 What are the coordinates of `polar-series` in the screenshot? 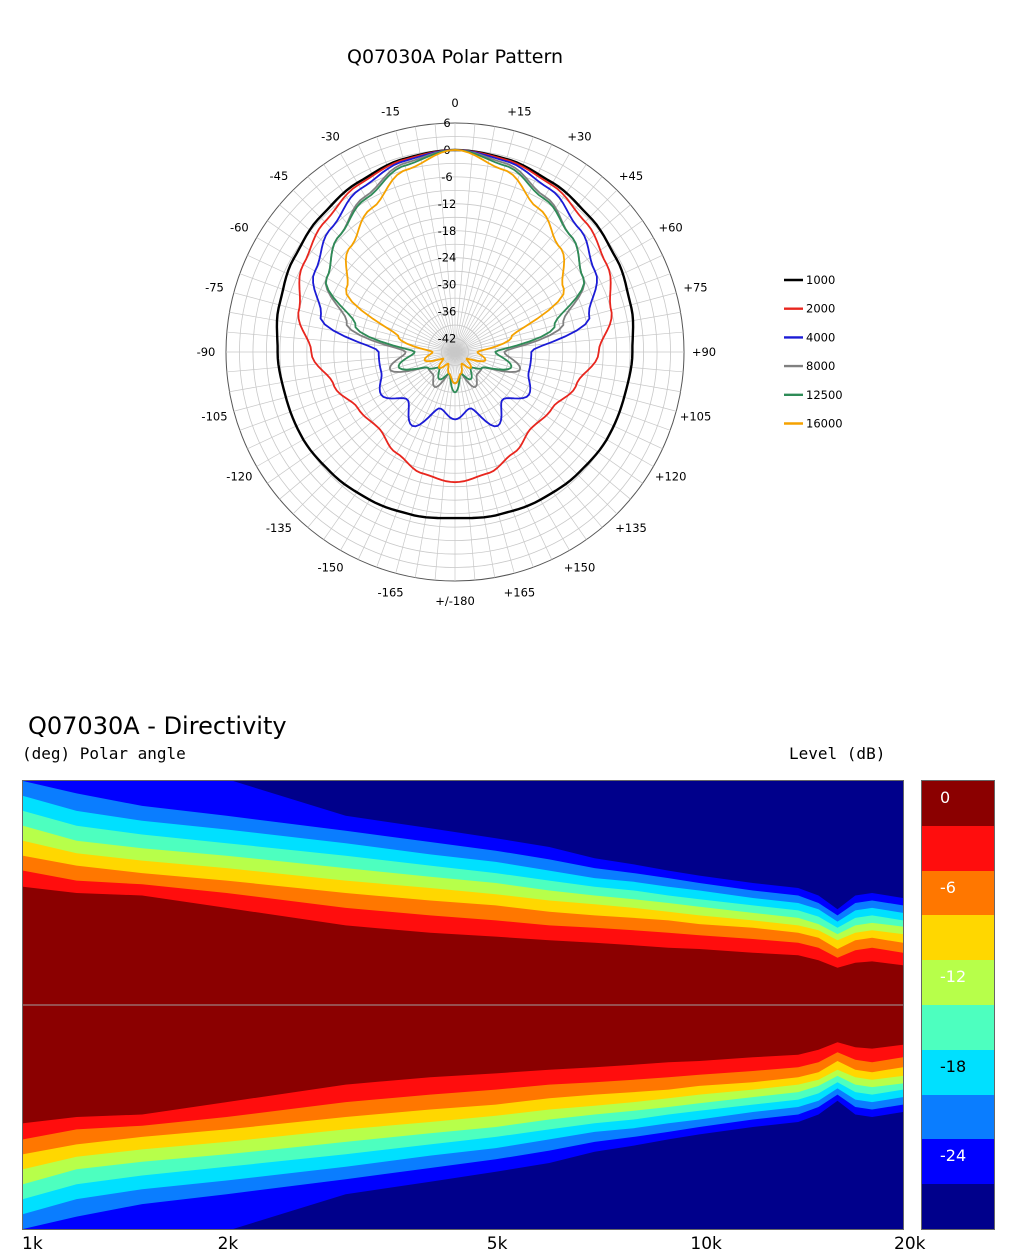 It's located at (455, 334).